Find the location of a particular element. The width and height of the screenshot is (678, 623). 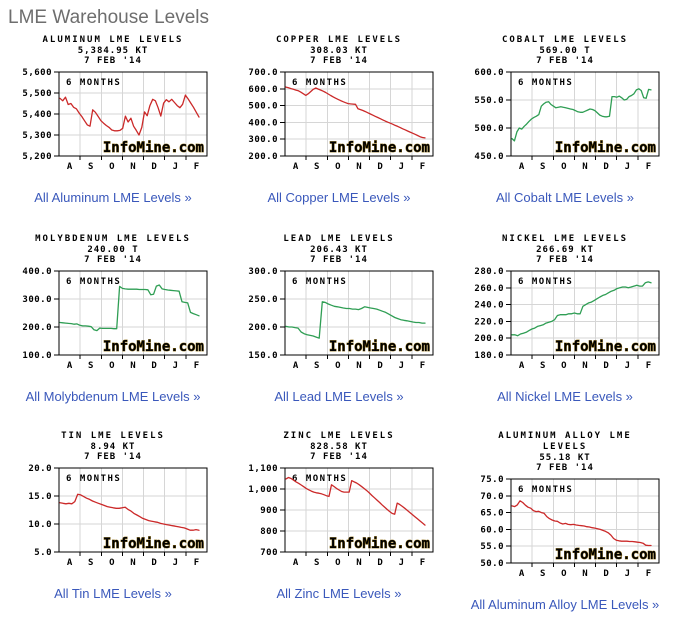

y-tick-label: 15.0 is located at coordinates (40, 497).